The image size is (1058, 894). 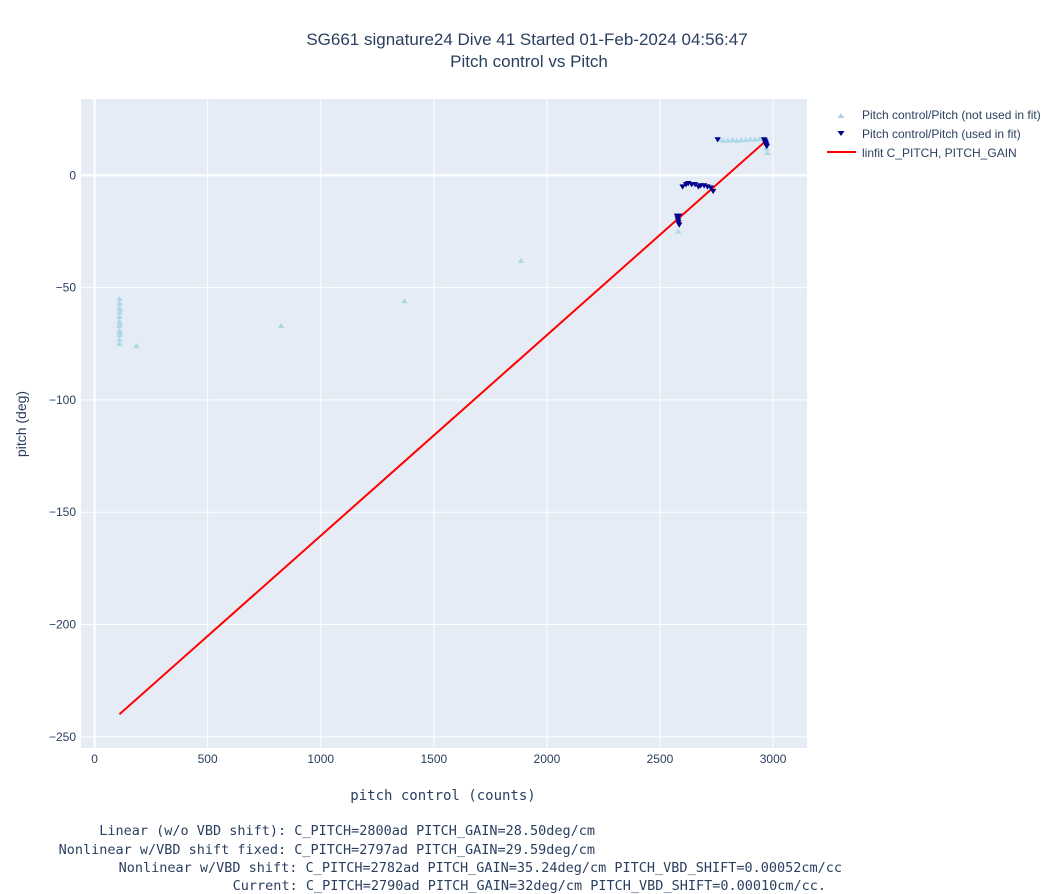 I want to click on legend-label-fit: linfit C_PITCH, PITCH_GAIN, so click(x=939, y=153).